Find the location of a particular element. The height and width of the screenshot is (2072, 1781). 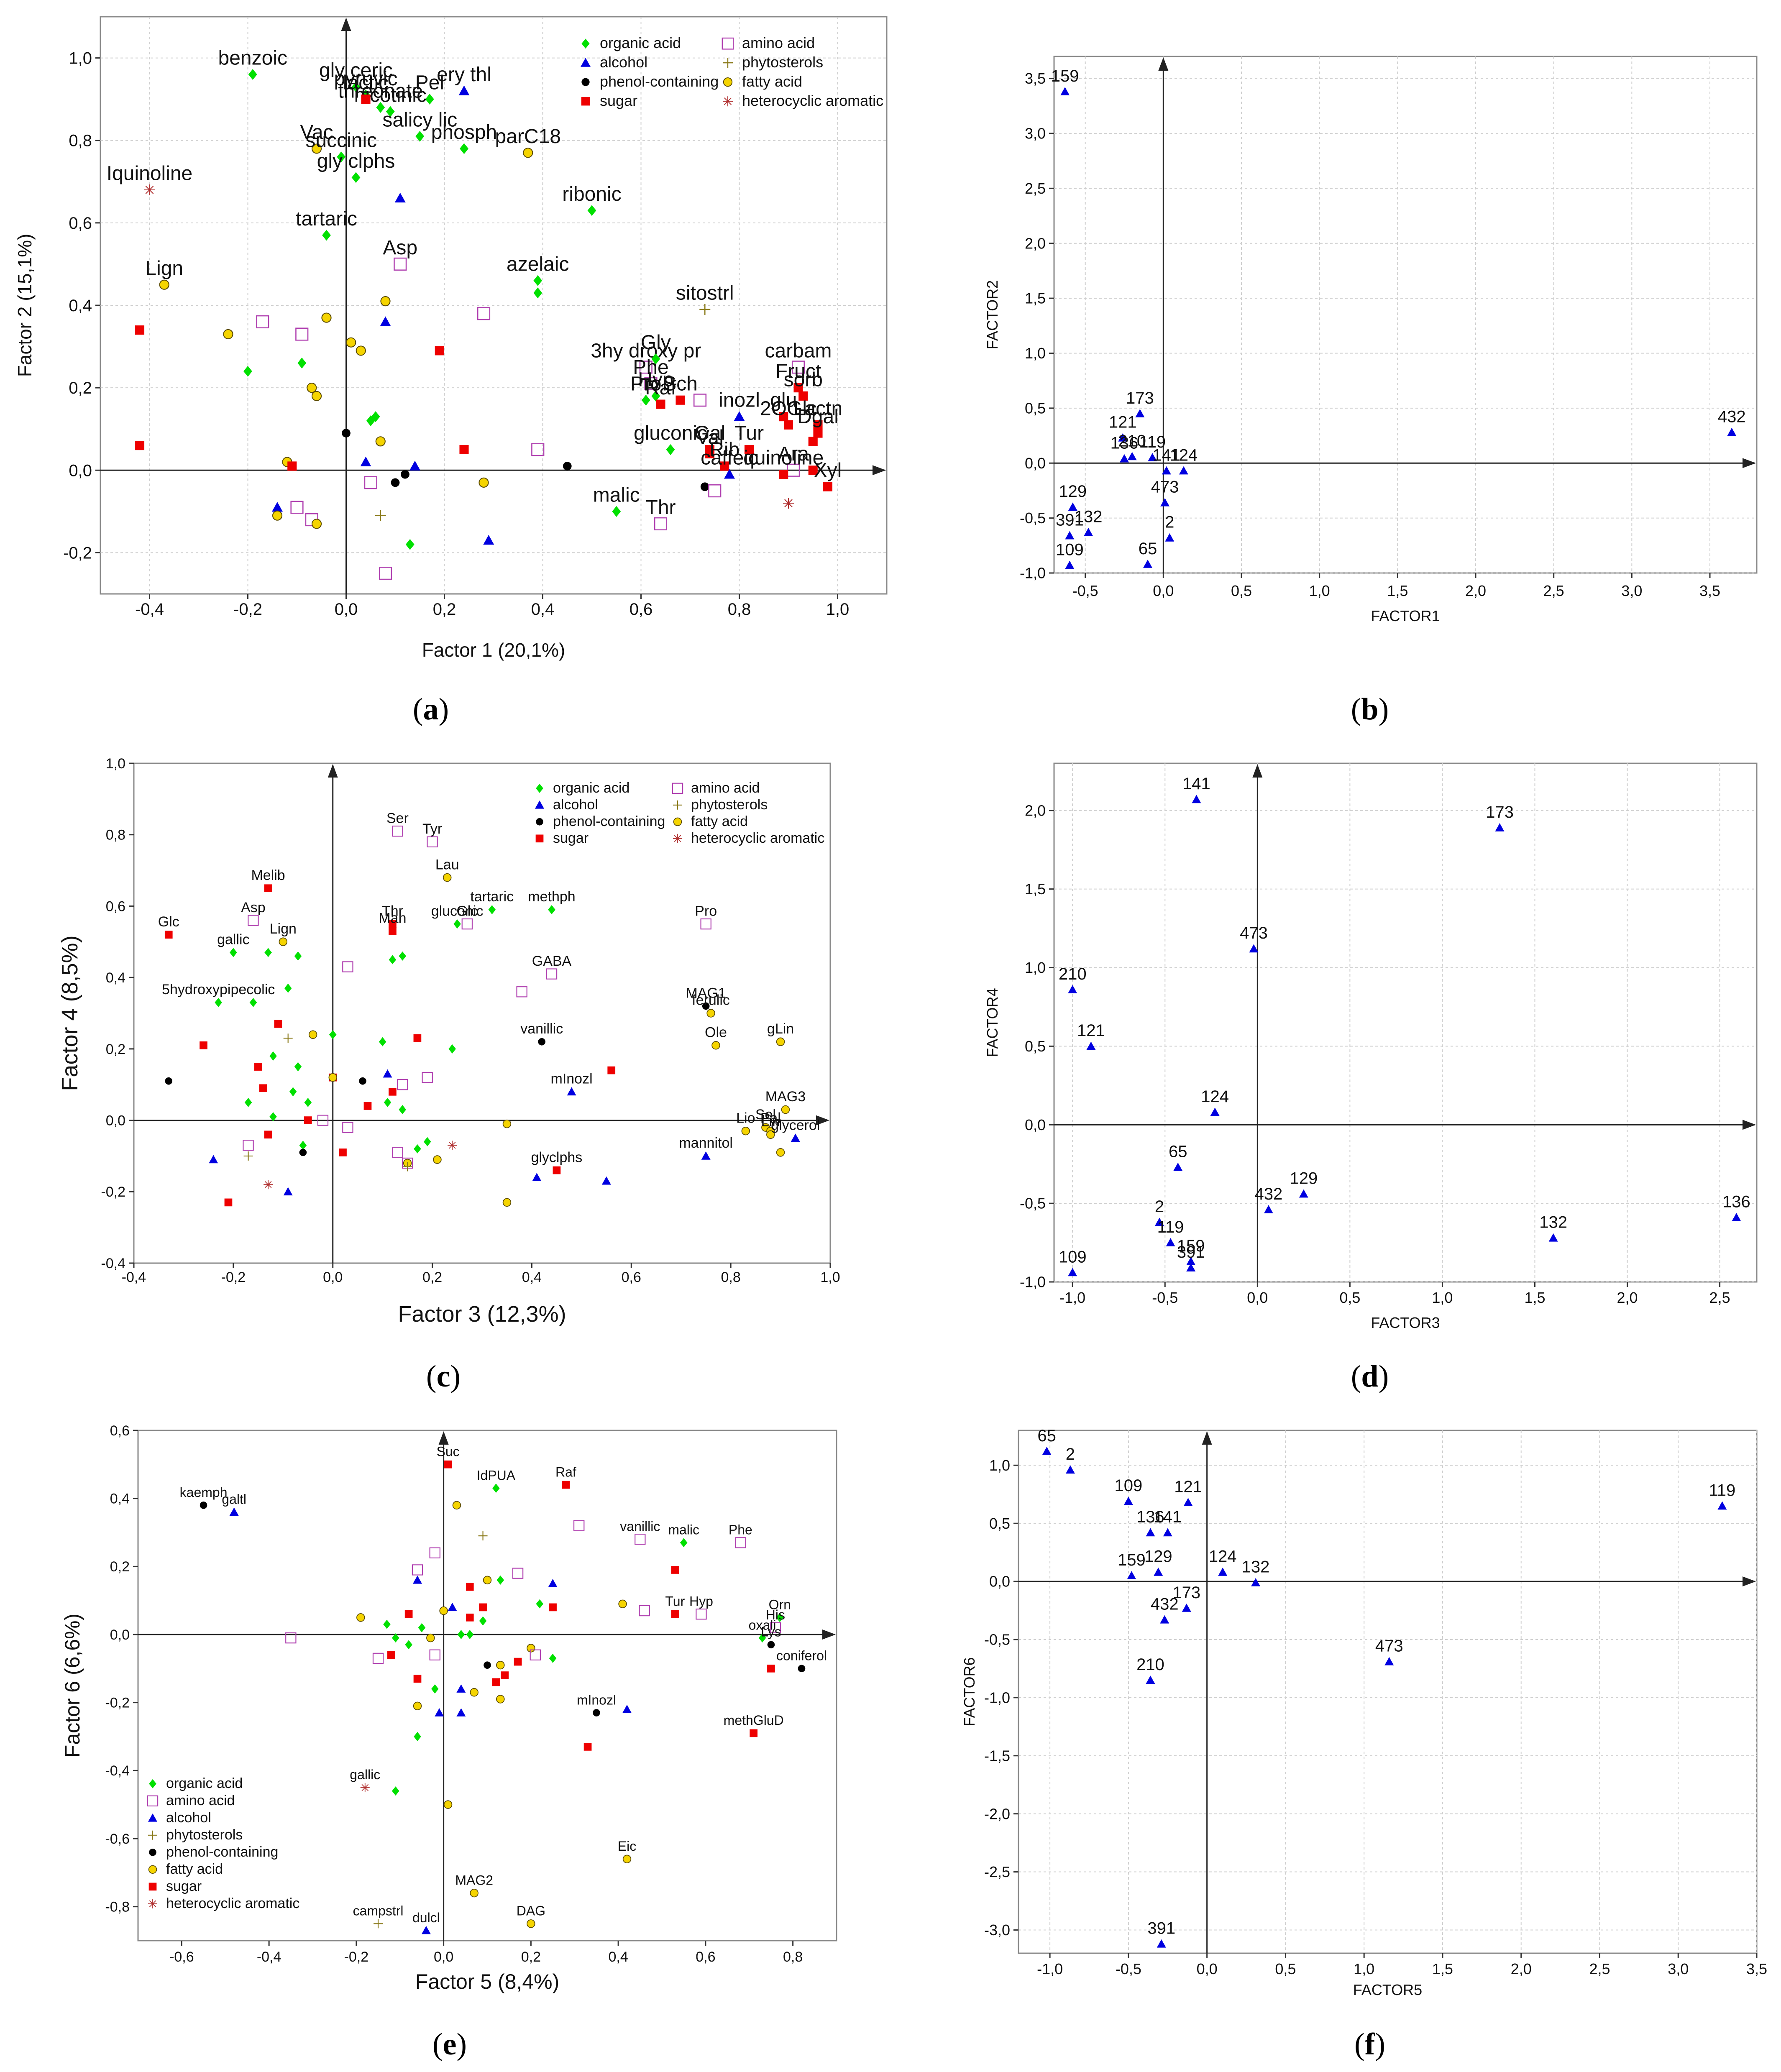

x-axis-arrow is located at coordinates (829, 1634).